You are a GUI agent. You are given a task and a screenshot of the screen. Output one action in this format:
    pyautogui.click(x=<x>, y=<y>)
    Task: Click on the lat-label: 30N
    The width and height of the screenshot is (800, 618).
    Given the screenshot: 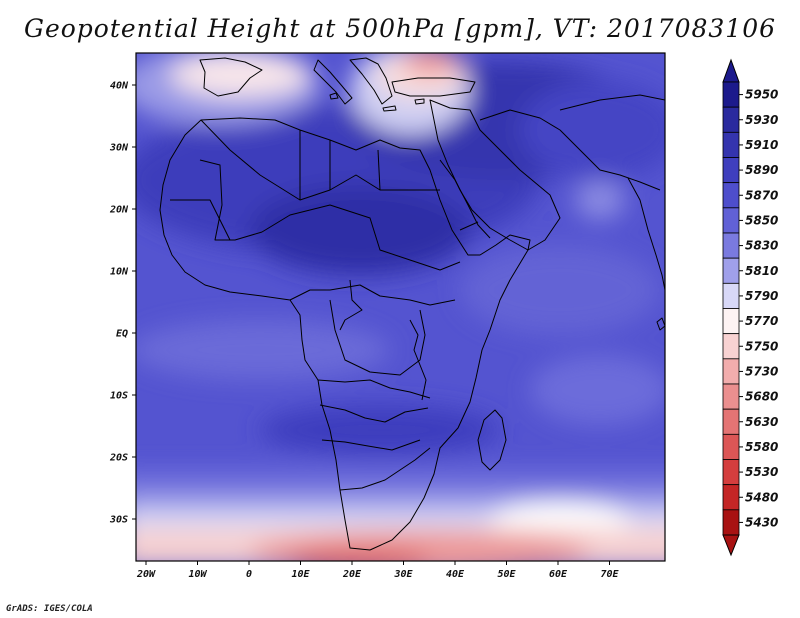 What is the action you would take?
    pyautogui.click(x=119, y=148)
    